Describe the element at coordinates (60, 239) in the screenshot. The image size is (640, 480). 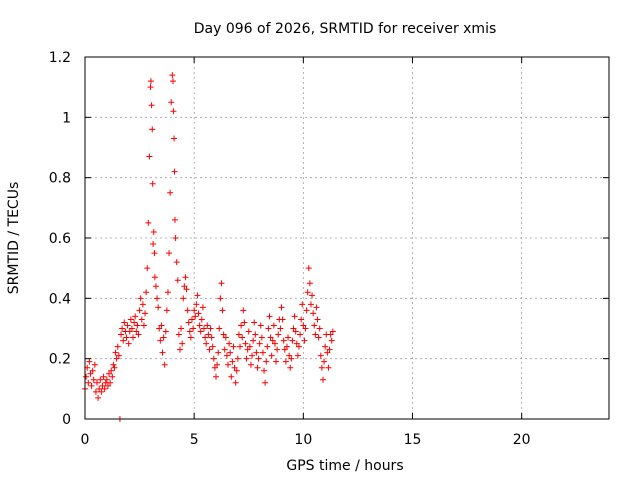
I see `y-tick-label: 0.6` at that location.